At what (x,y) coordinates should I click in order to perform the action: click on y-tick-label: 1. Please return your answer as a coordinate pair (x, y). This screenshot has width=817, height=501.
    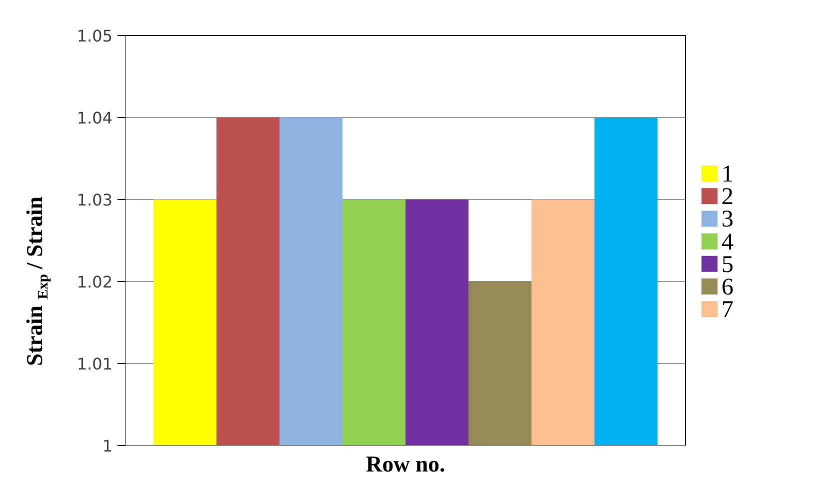
    Looking at the image, I should click on (107, 446).